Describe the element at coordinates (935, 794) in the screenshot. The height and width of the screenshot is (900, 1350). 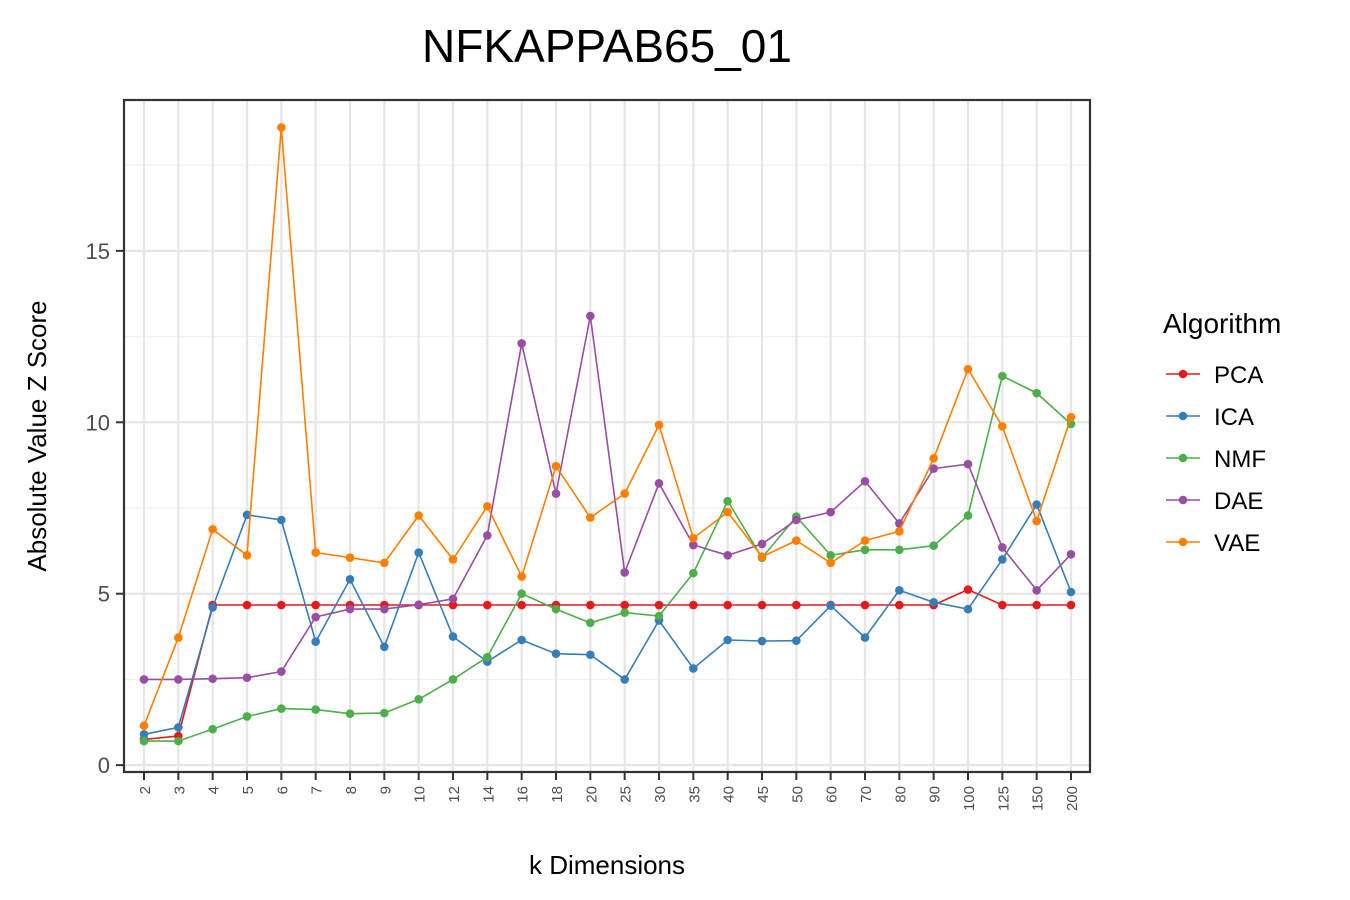
I see `x-tick-label: 90` at that location.